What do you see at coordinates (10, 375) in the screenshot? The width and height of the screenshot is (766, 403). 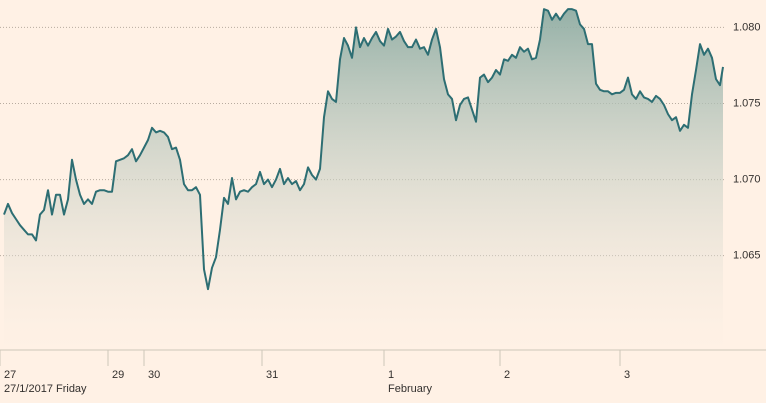 I see `x-tick-label: 27` at bounding box center [10, 375].